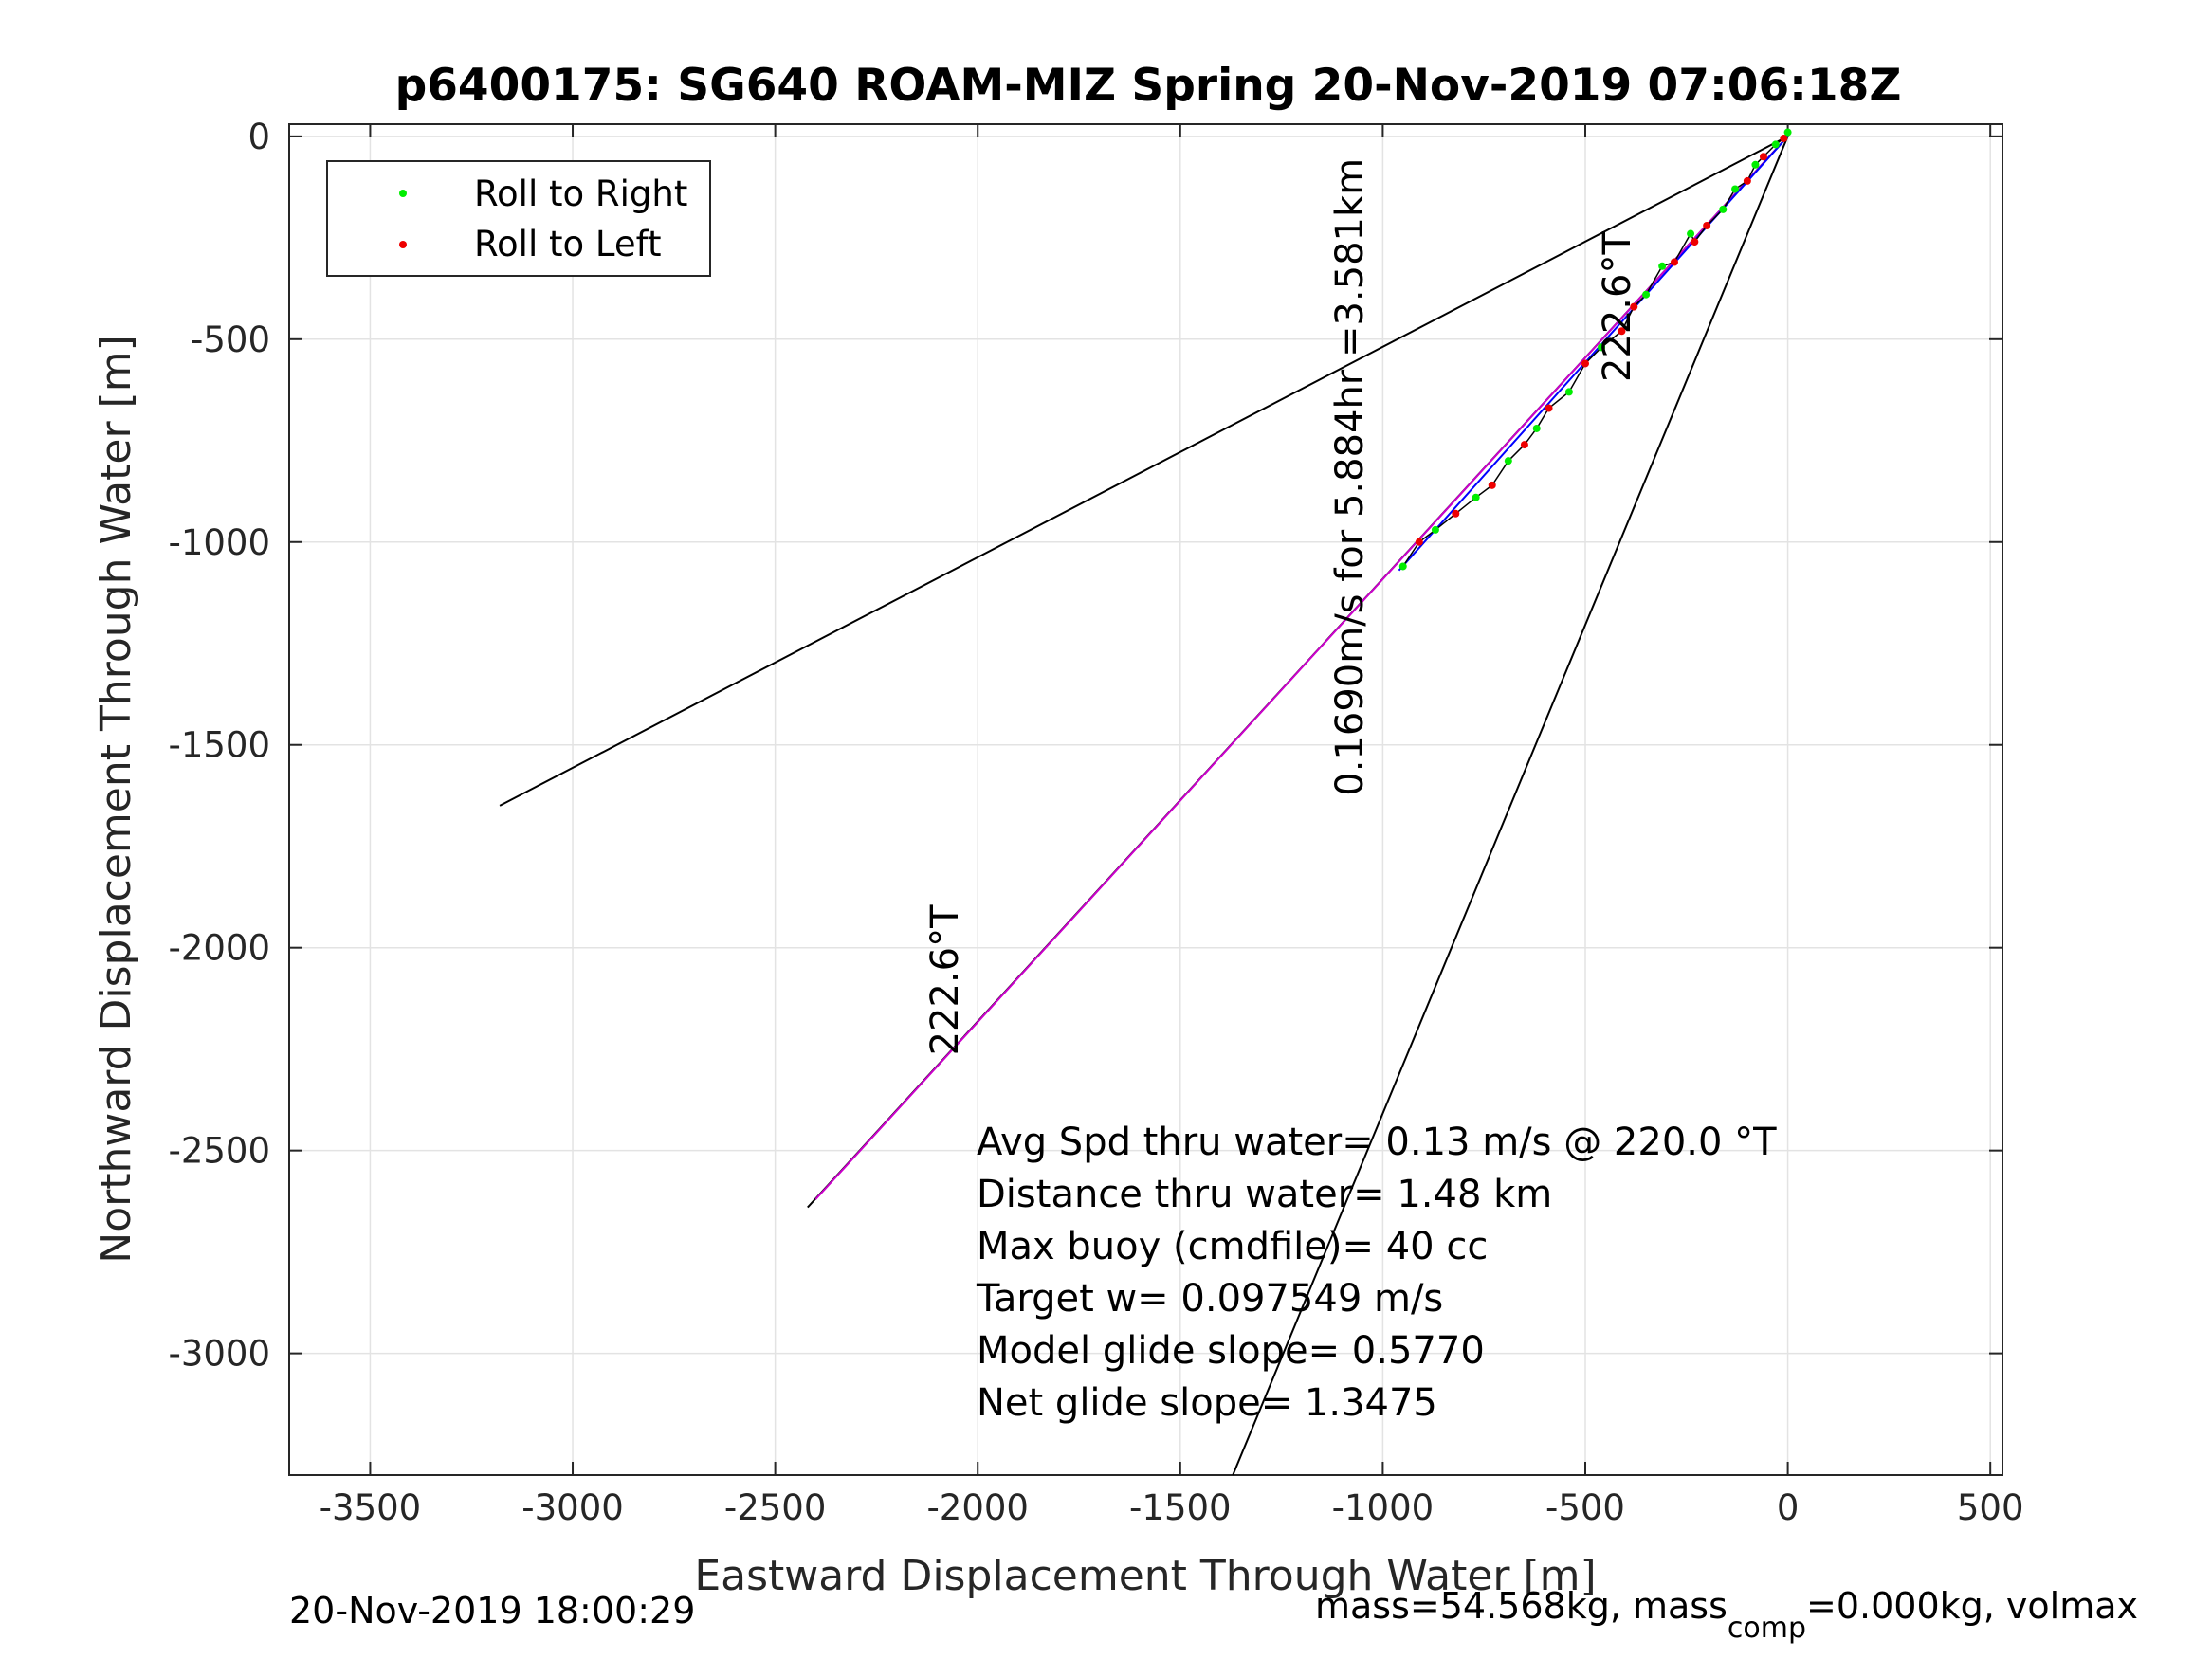 The height and width of the screenshot is (1659, 2212). Describe the element at coordinates (1232, 1246) in the screenshot. I see `annotation-line: Max buoy (cmdfile)= 40 cc` at that location.